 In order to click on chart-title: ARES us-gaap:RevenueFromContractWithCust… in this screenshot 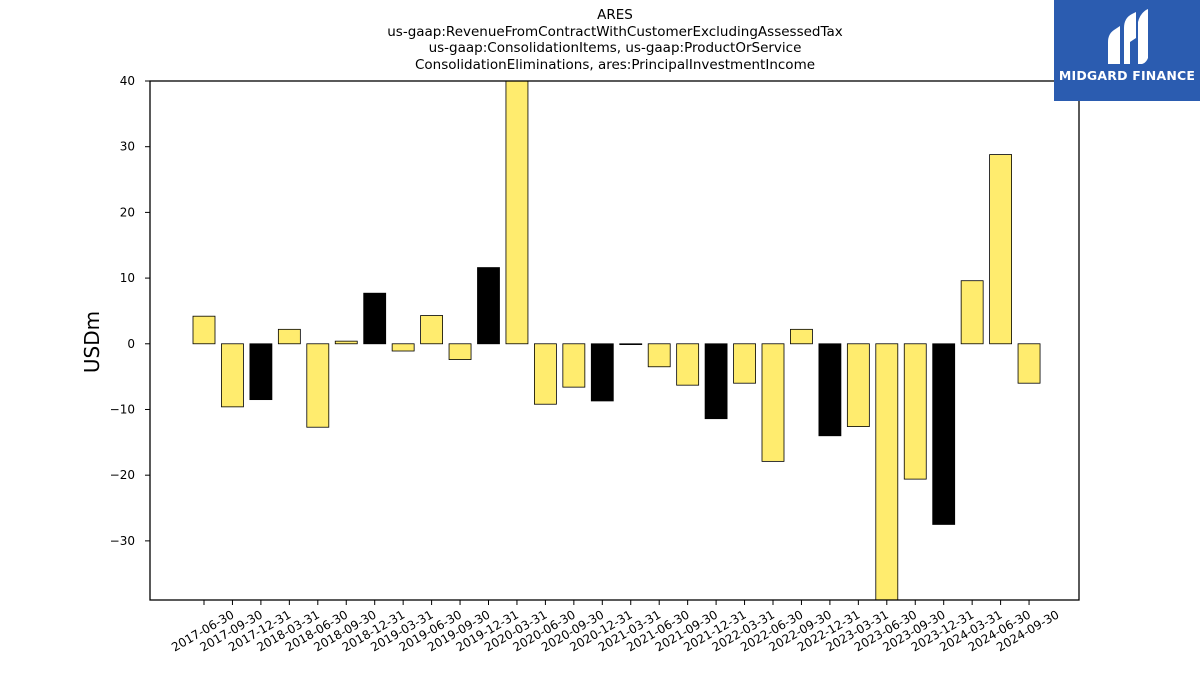, I will do `click(615, 40)`.